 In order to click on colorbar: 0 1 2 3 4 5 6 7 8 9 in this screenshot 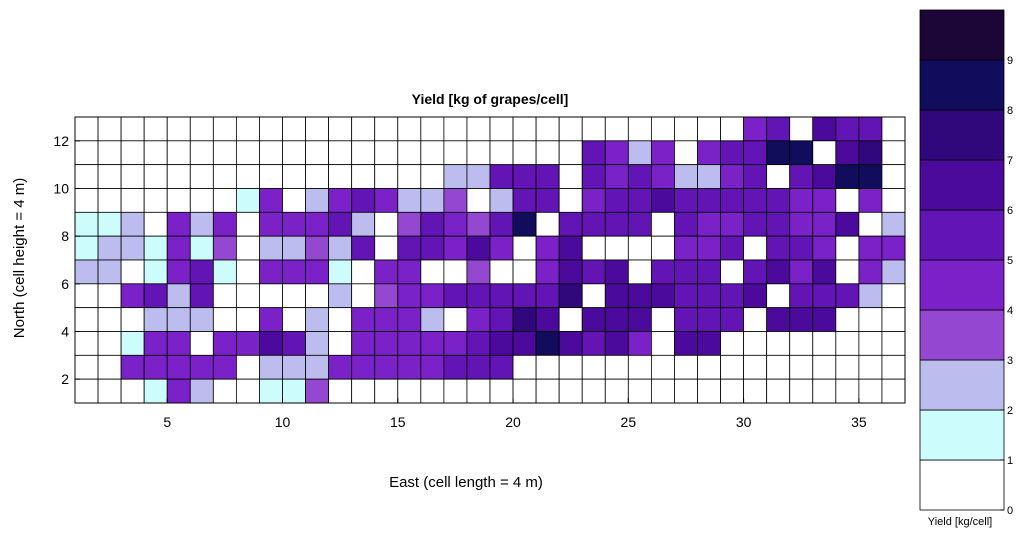, I will do `click(966, 263)`.